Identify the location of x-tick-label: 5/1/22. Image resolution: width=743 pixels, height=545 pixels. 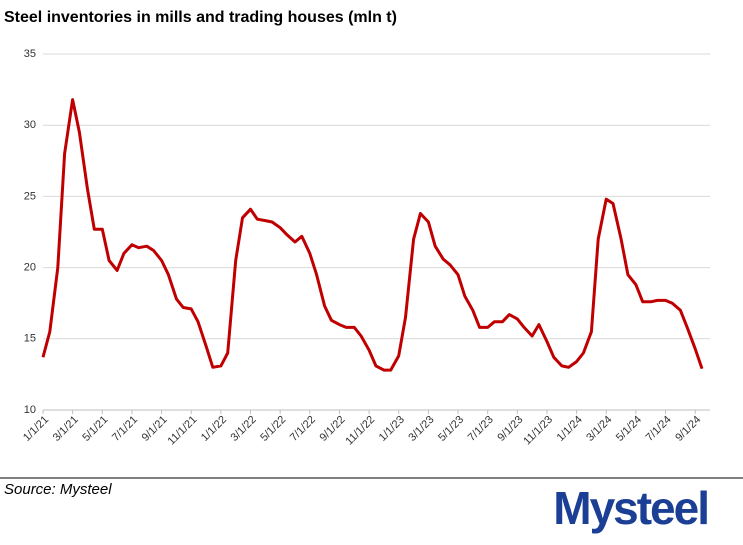
(273, 429).